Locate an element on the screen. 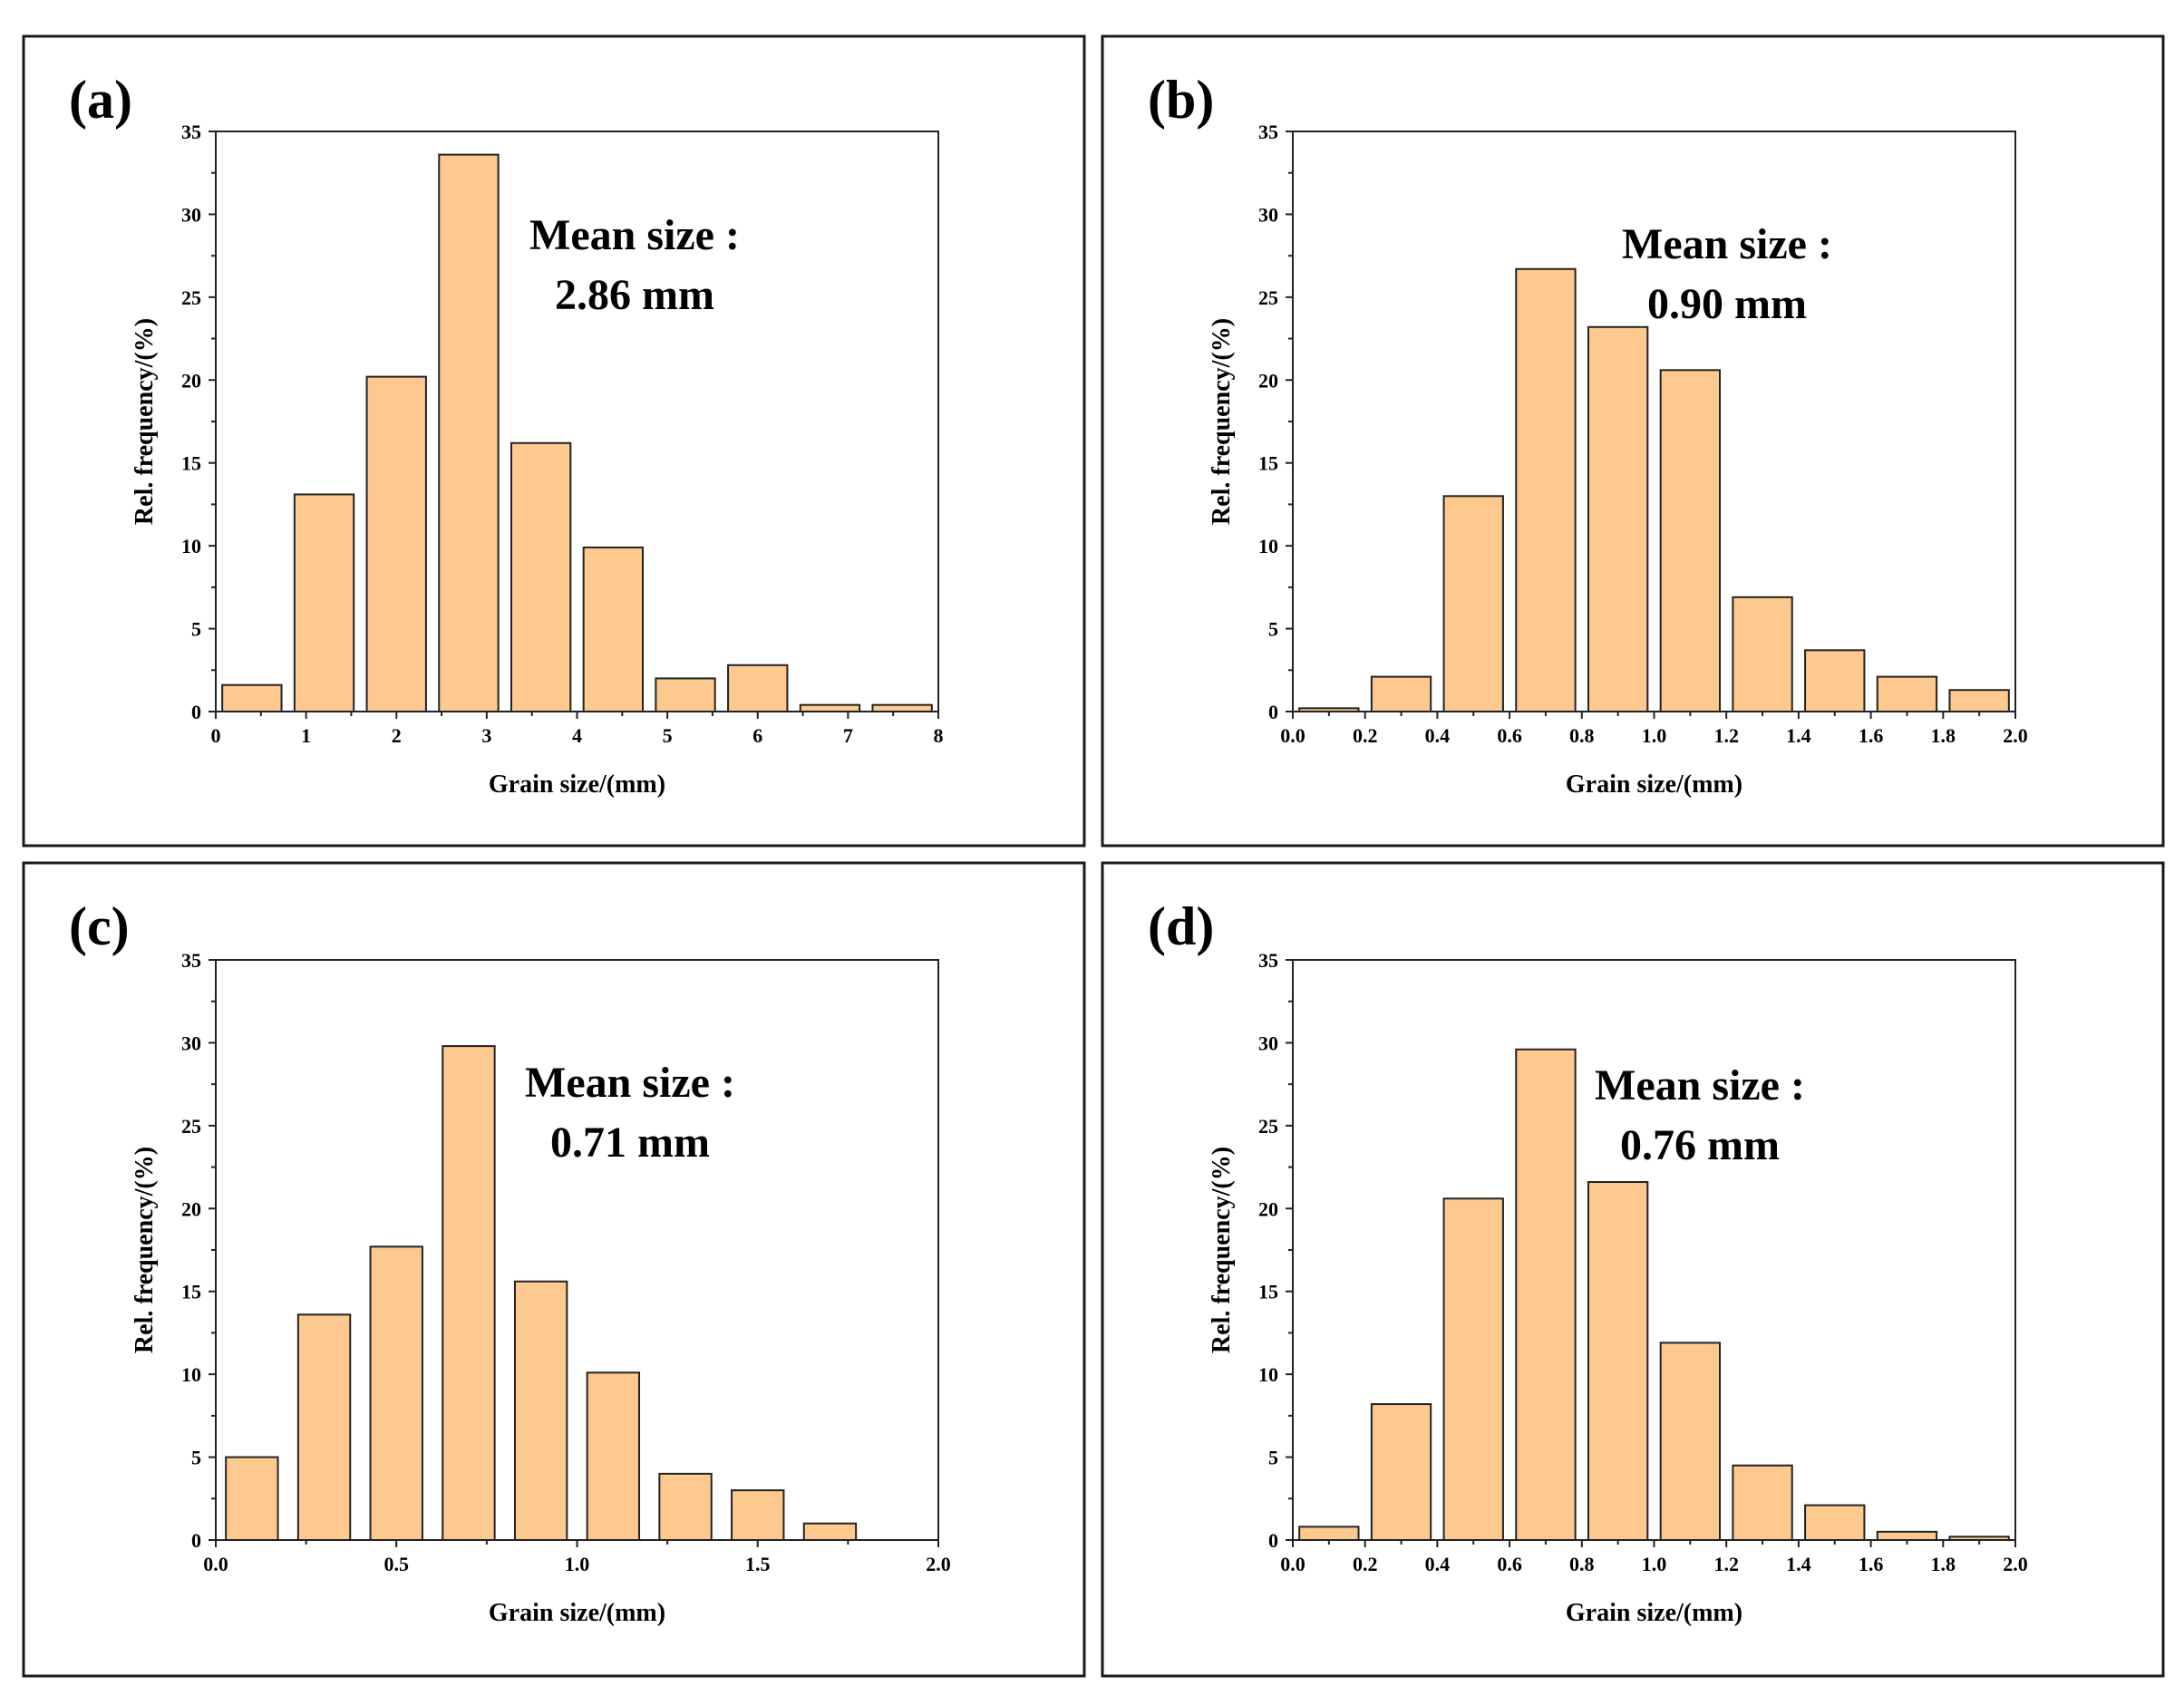  x-tick-label: 1.2 is located at coordinates (1726, 736).